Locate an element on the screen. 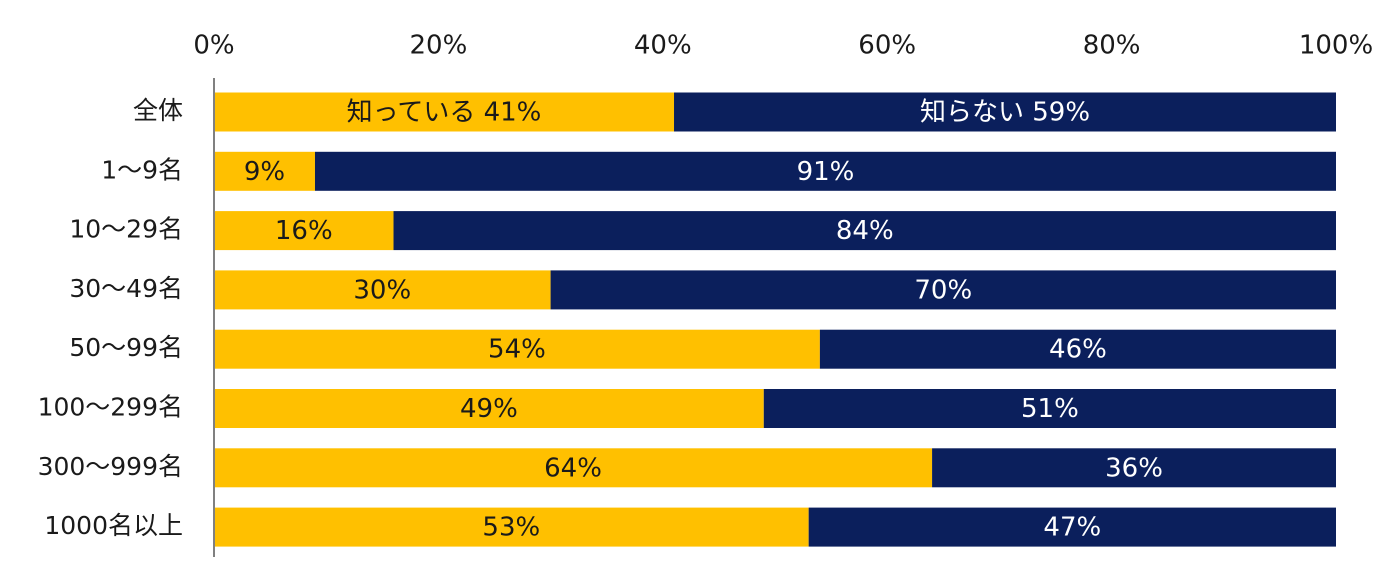 This screenshot has height=582, width=1400. data-label: 9% is located at coordinates (264, 172).